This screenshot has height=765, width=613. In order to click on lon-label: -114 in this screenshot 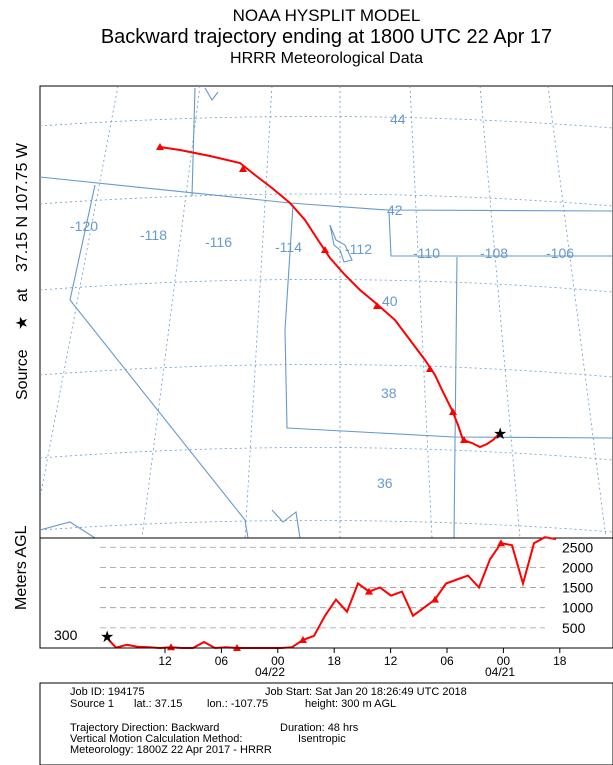, I will do `click(288, 247)`.